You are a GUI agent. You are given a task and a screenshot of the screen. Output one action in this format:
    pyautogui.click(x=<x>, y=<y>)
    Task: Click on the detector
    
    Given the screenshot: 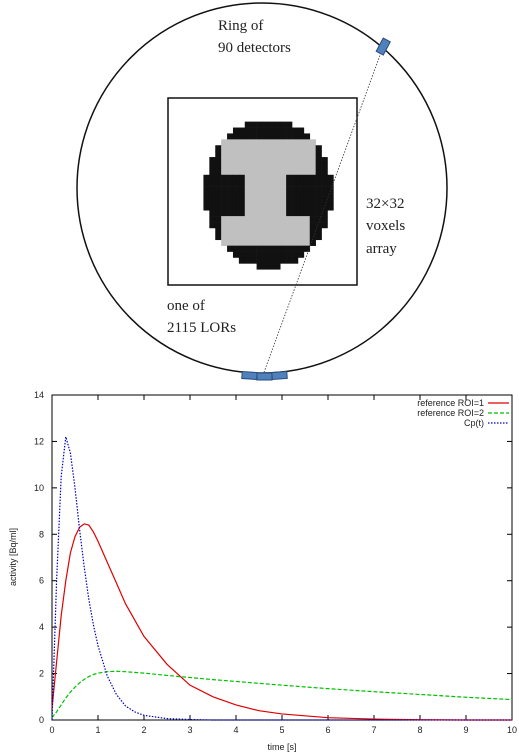 What is the action you would take?
    pyautogui.click(x=249, y=375)
    